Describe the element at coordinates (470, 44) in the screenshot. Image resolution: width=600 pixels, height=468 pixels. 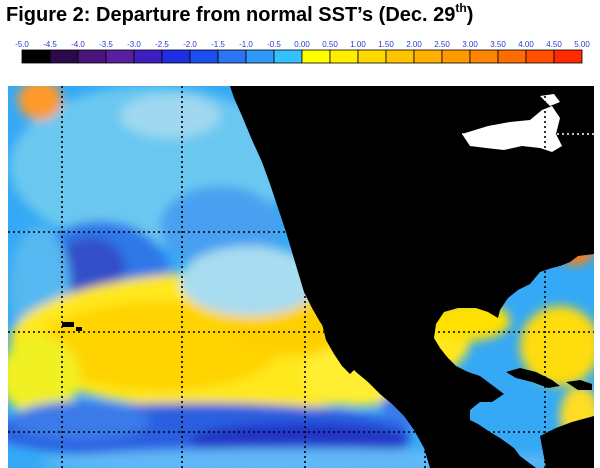
I see `legend-tick-label: 3.00` at that location.